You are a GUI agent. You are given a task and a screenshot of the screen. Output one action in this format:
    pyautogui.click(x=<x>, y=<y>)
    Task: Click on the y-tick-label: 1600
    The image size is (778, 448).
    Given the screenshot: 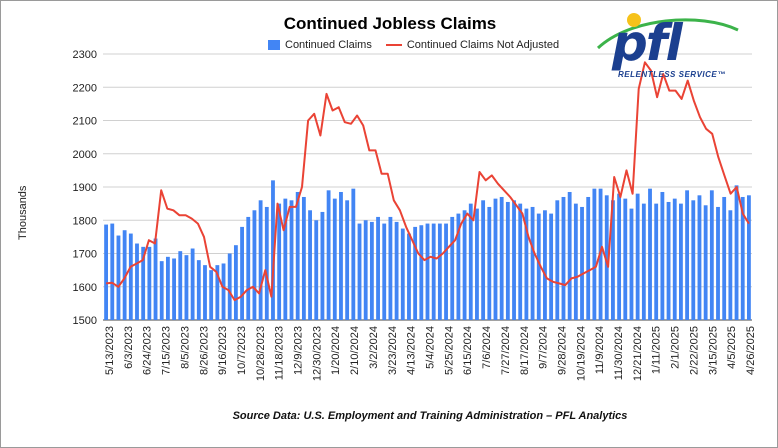 What is the action you would take?
    pyautogui.click(x=85, y=288)
    